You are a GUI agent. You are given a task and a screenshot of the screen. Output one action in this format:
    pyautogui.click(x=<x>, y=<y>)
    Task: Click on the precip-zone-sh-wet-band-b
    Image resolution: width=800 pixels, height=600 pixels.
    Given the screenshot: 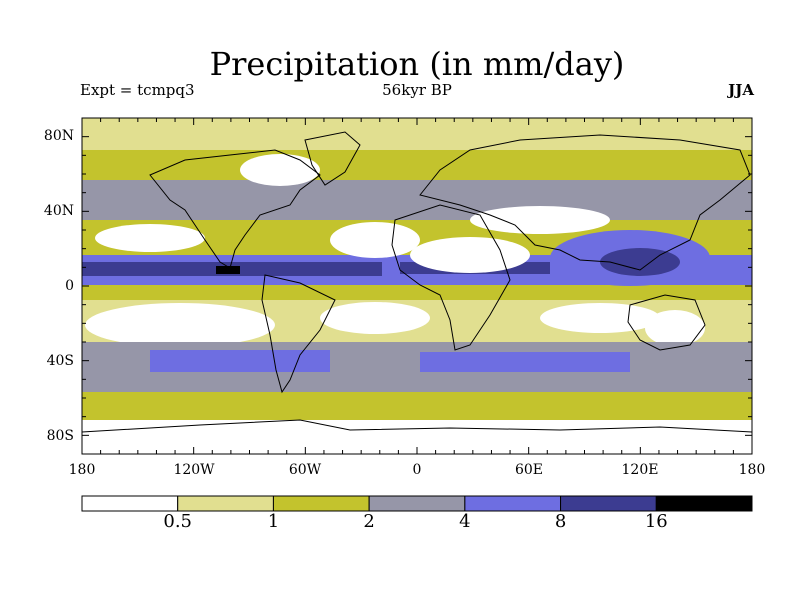 What is the action you would take?
    pyautogui.click(x=525, y=362)
    